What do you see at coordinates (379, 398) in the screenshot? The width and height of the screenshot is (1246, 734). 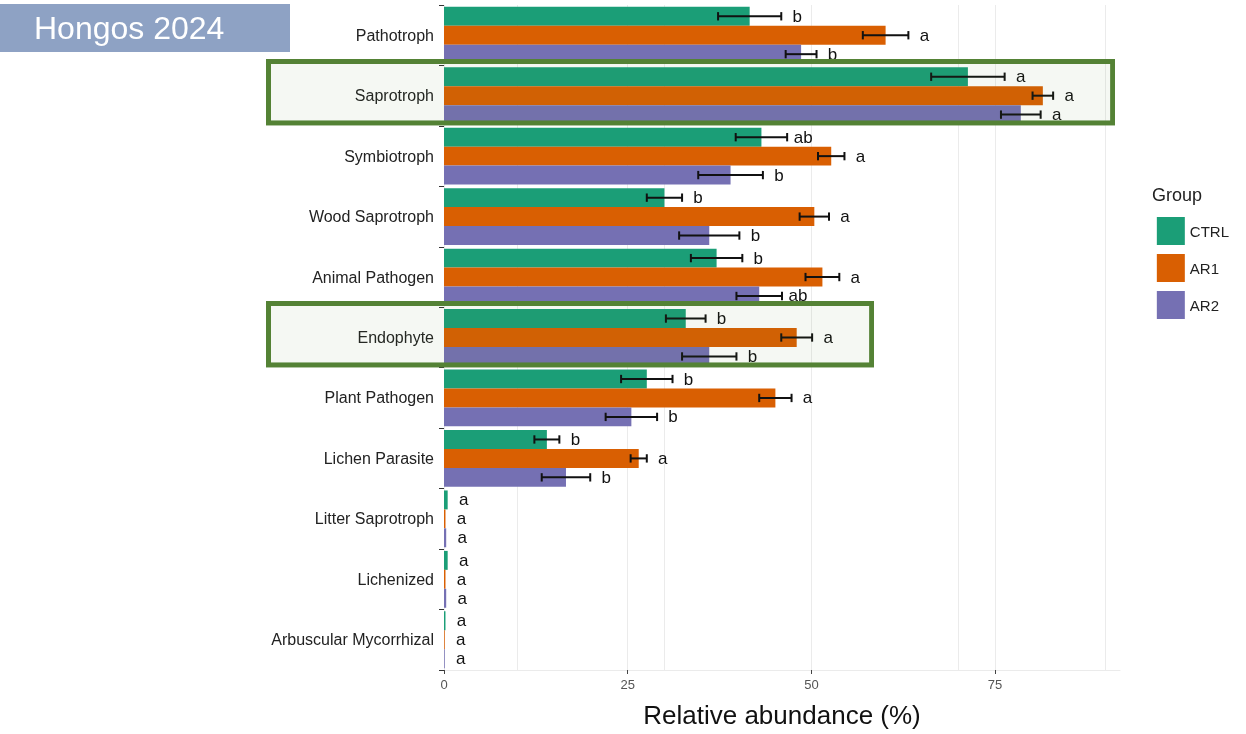 I see `y-tick-label: Plant Pathogen` at bounding box center [379, 398].